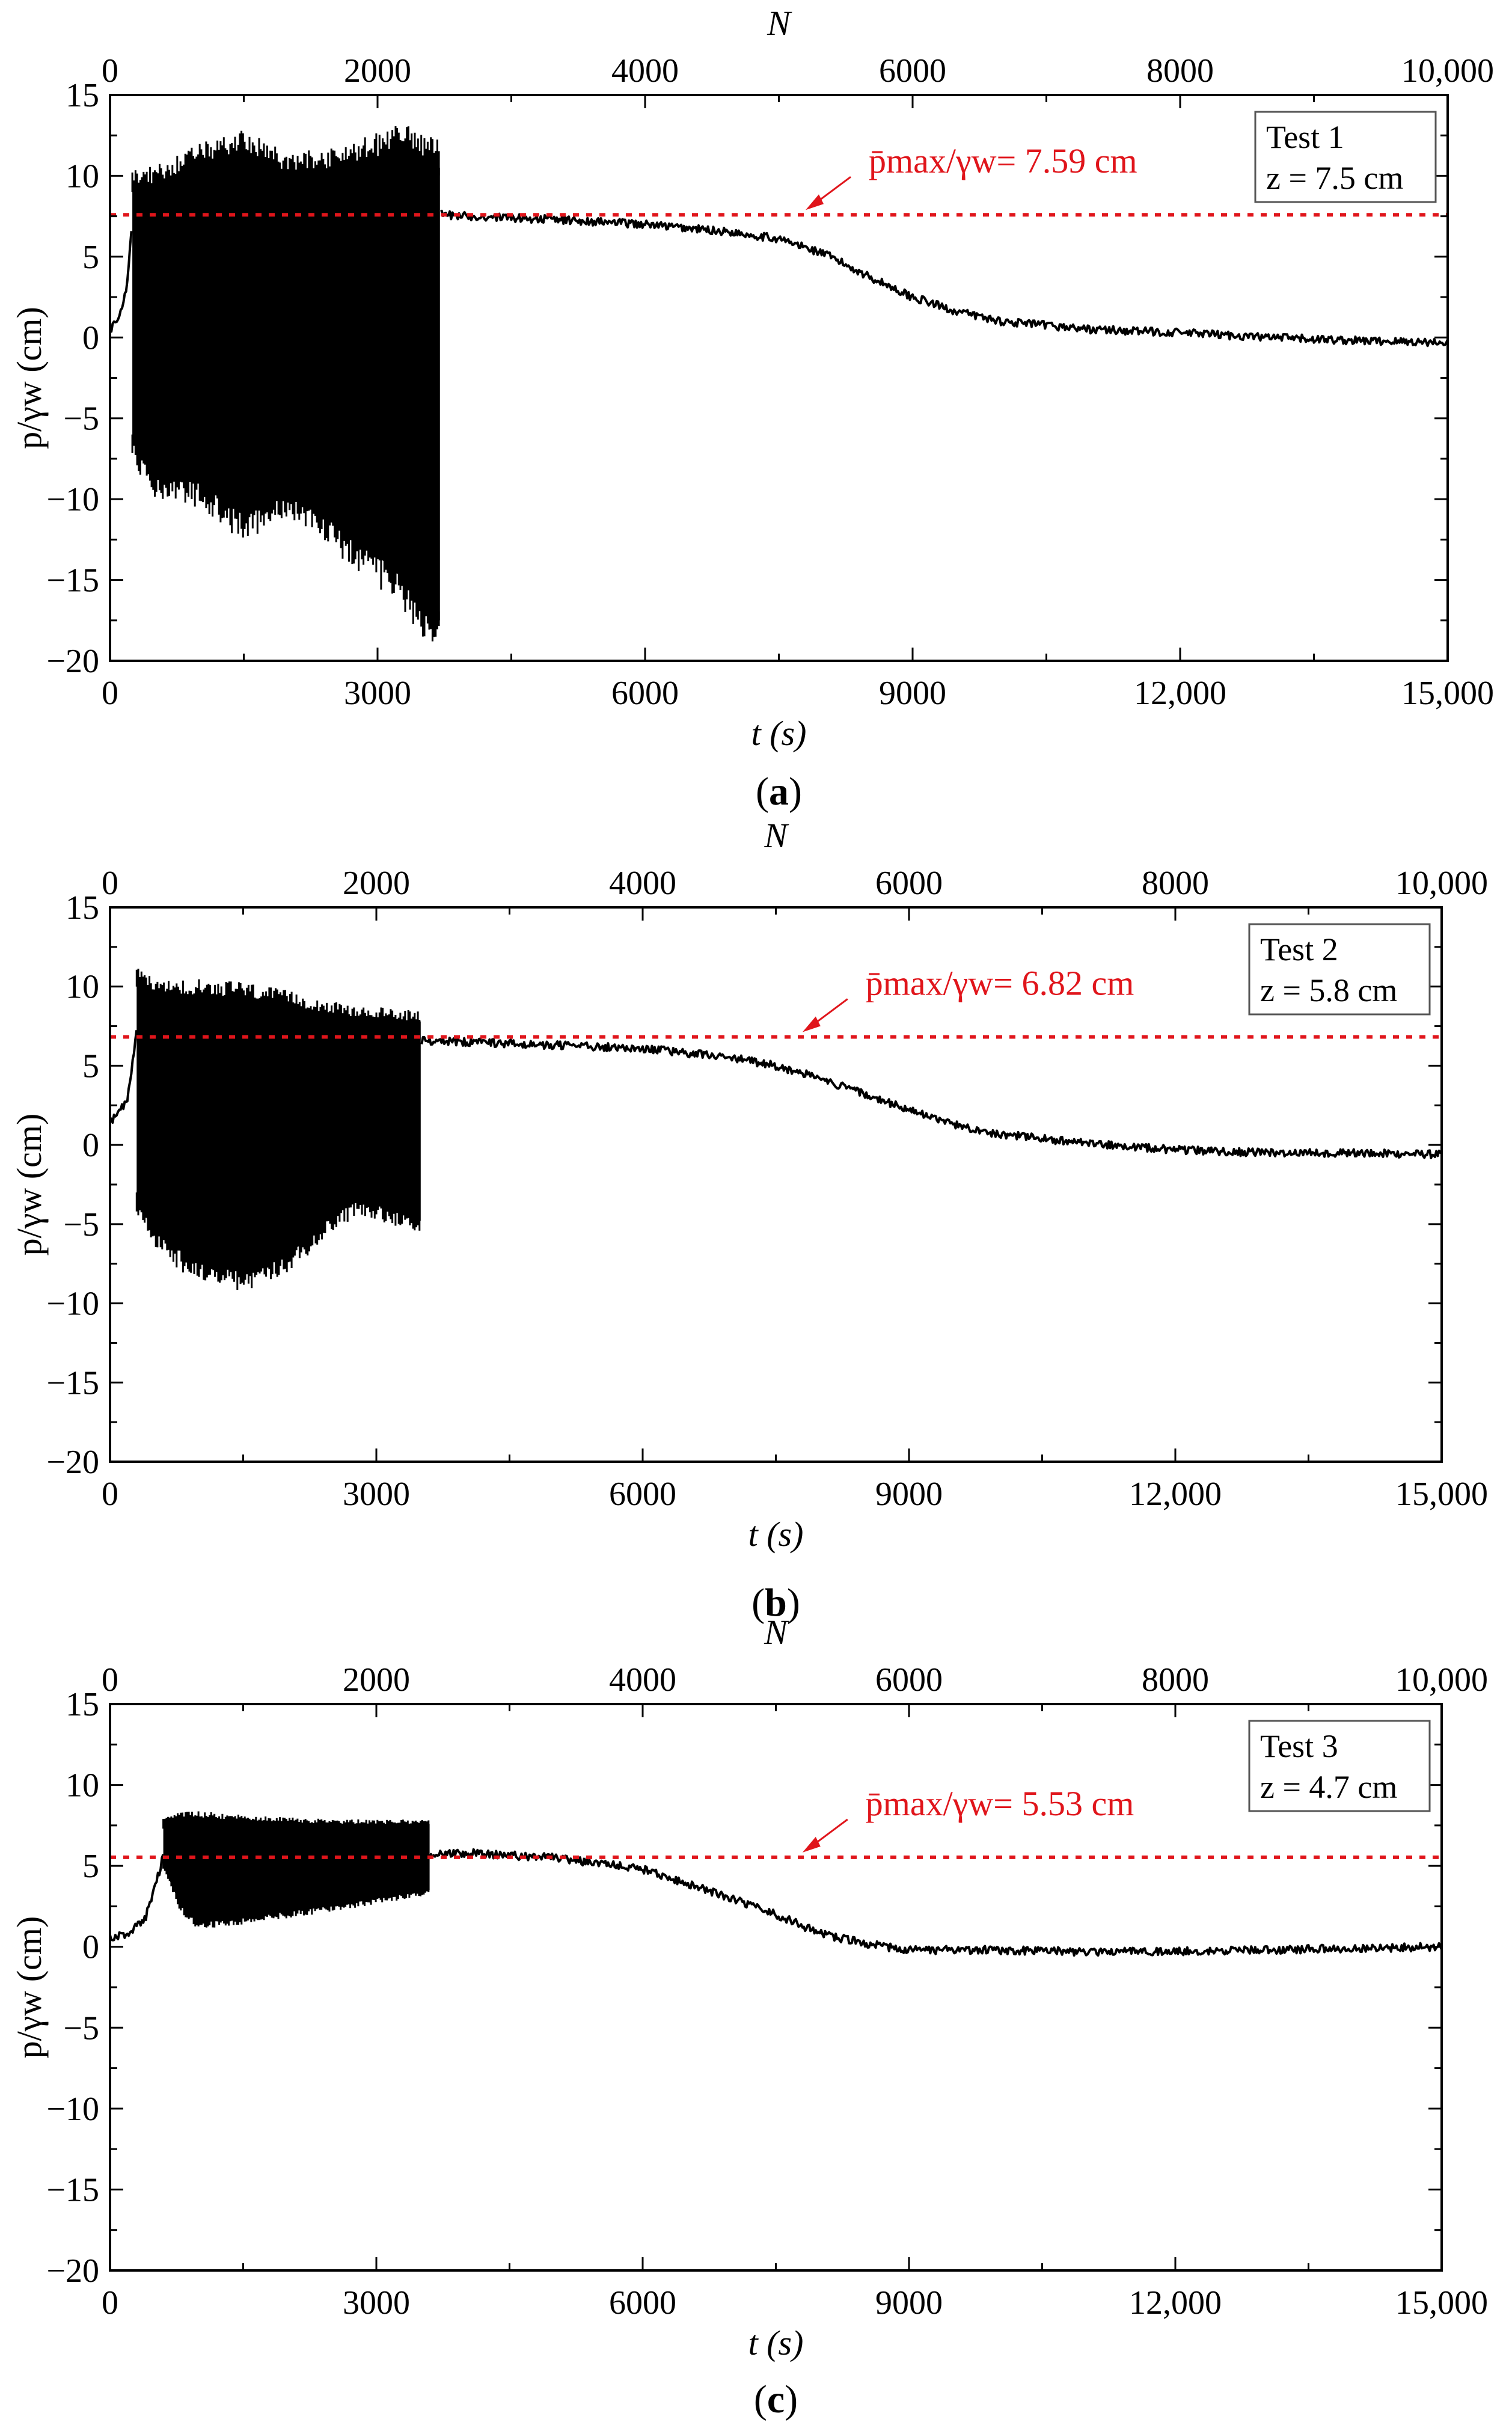  I want to click on legend-test-label: Test 2, so click(1299, 949).